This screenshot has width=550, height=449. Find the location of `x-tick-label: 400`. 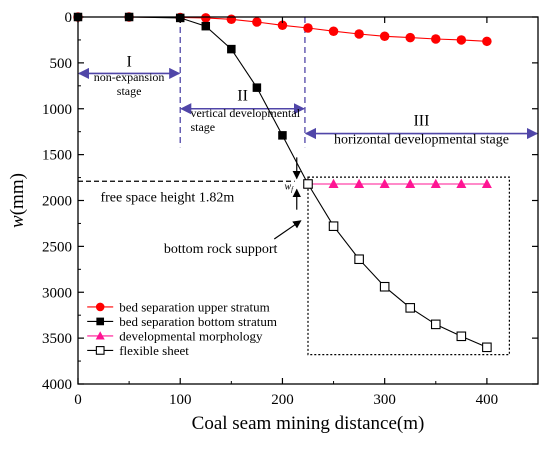

x-tick-label: 400 is located at coordinates (487, 400).